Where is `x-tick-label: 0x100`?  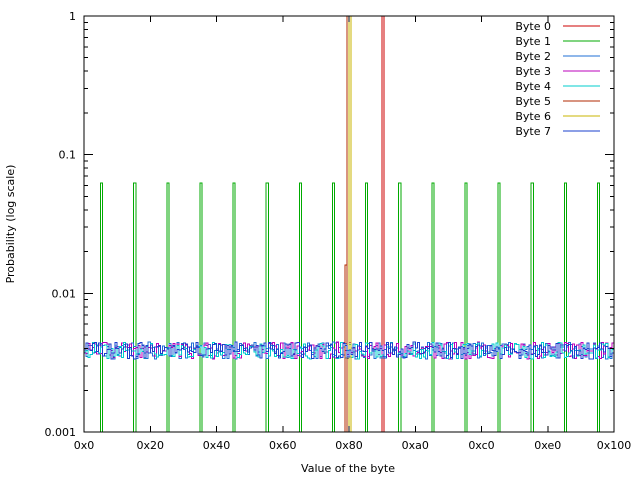 x-tick-label: 0x100 is located at coordinates (614, 445).